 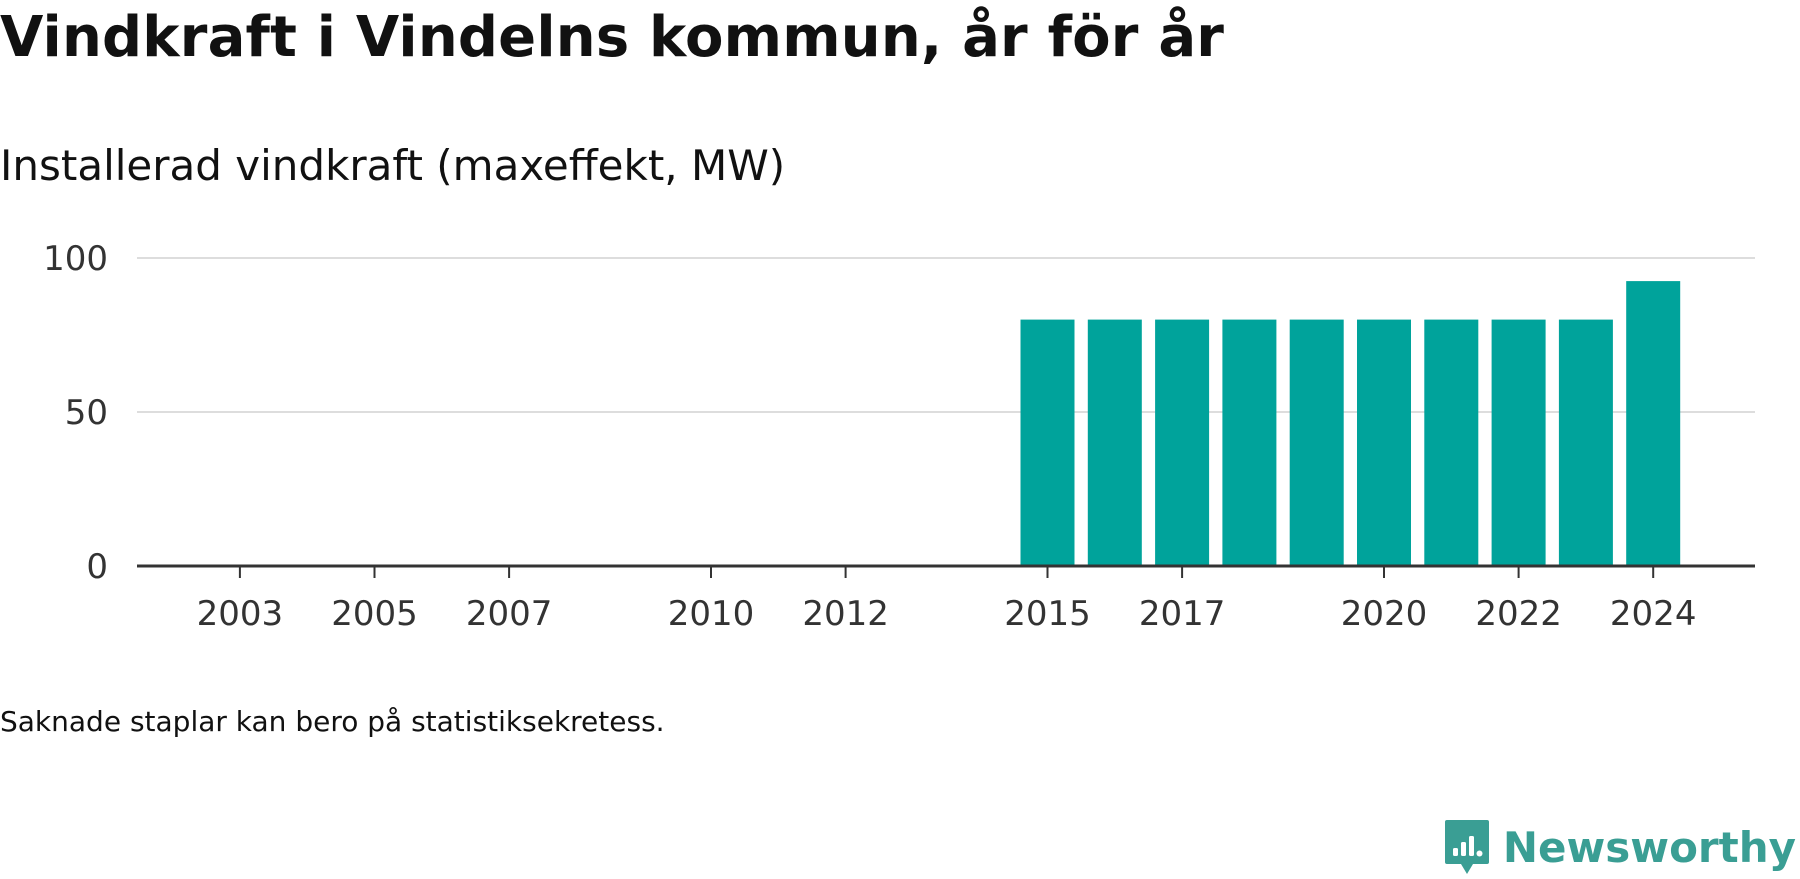 What do you see at coordinates (946, 571) in the screenshot?
I see `x-axis` at bounding box center [946, 571].